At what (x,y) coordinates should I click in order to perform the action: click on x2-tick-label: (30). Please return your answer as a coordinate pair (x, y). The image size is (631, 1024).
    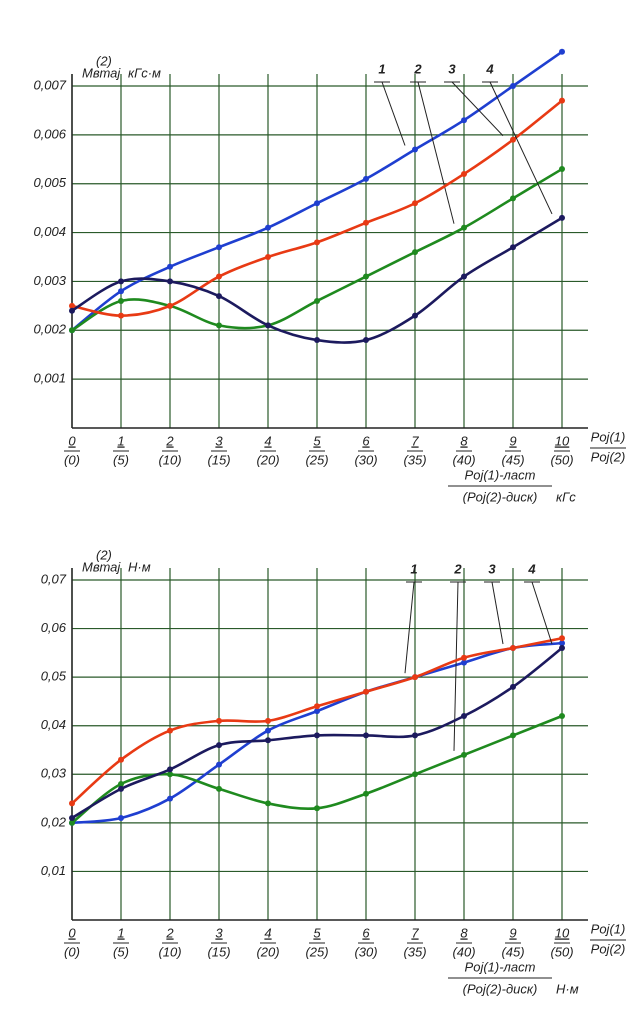
    Looking at the image, I should click on (365, 459).